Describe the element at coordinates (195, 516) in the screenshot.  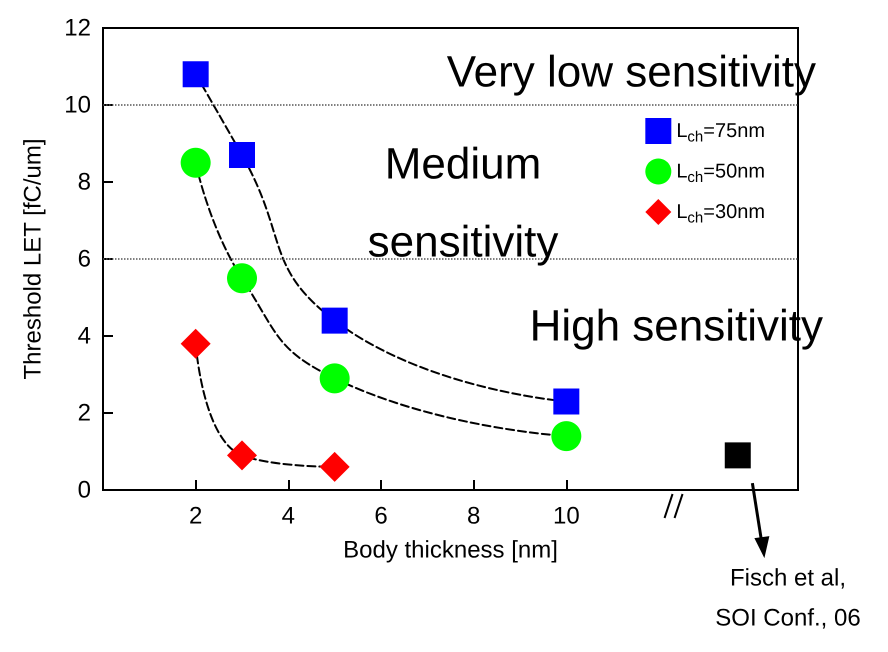
I see `x-tick-label: 2` at that location.